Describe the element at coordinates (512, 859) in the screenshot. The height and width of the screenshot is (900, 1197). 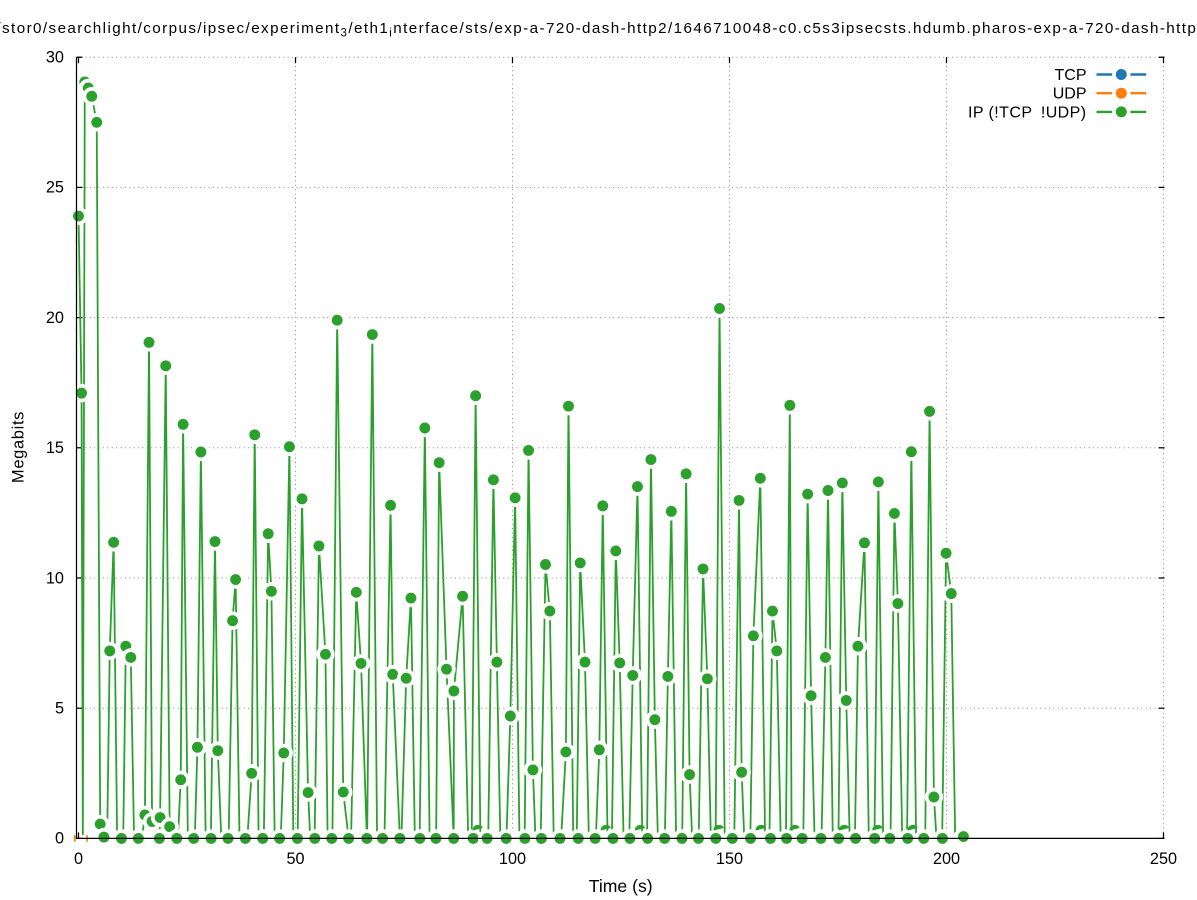
I see `svg-text: 100` at that location.